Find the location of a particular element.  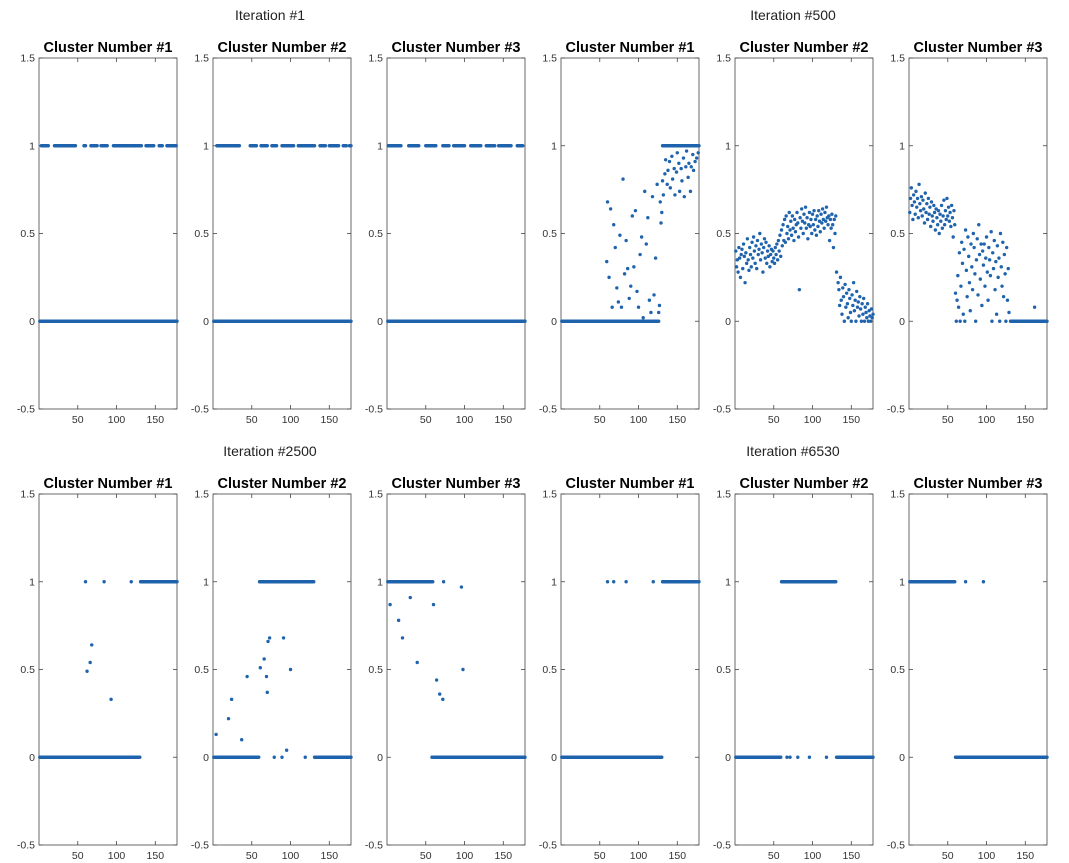

x-tick-label: 150 is located at coordinates (156, 856).